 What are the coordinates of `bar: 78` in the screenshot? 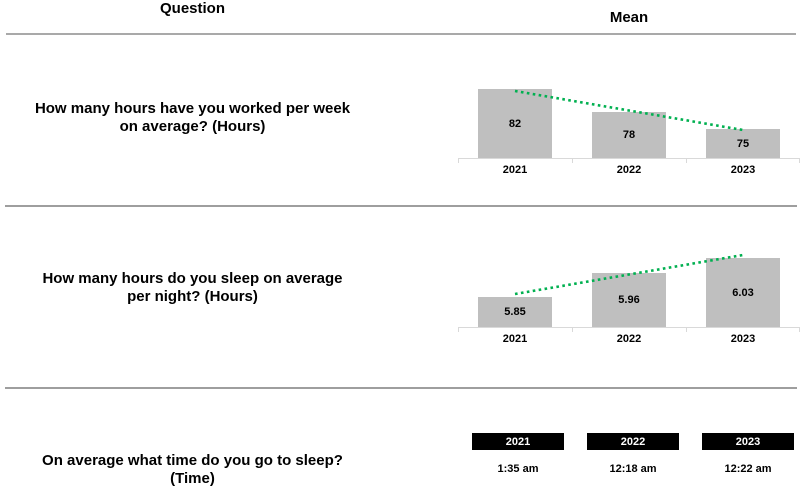 It's located at (629, 135).